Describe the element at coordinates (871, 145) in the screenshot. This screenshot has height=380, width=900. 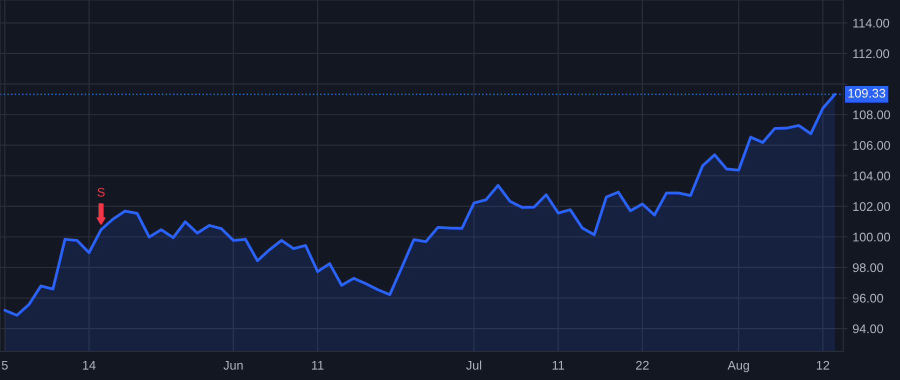
I see `y-tick-label: 106.00` at that location.